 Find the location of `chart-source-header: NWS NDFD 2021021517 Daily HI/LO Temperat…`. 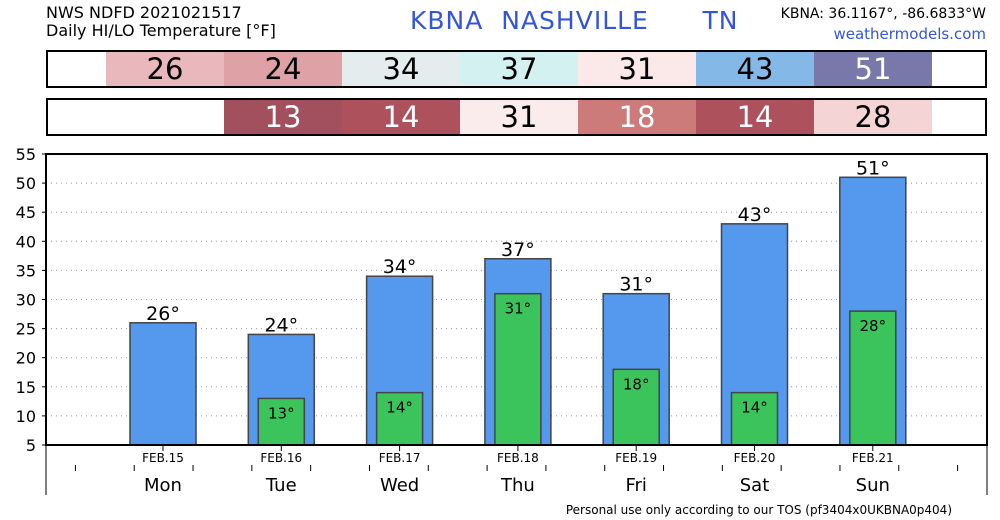

chart-source-header: NWS NDFD 2021021517 Daily HI/LO Temperat… is located at coordinates (161, 22).